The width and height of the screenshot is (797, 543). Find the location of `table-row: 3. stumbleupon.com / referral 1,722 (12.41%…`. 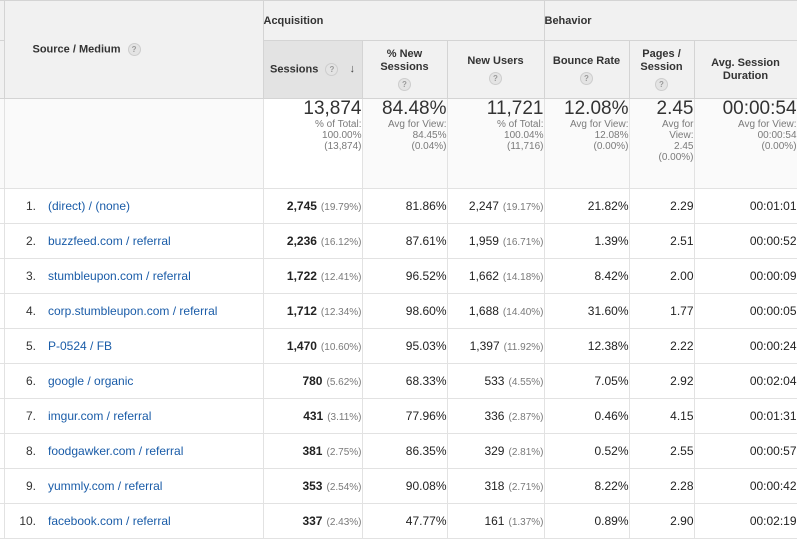

table-row: 3. stumbleupon.com / referral 1,722 (12.41%… is located at coordinates (398, 276).